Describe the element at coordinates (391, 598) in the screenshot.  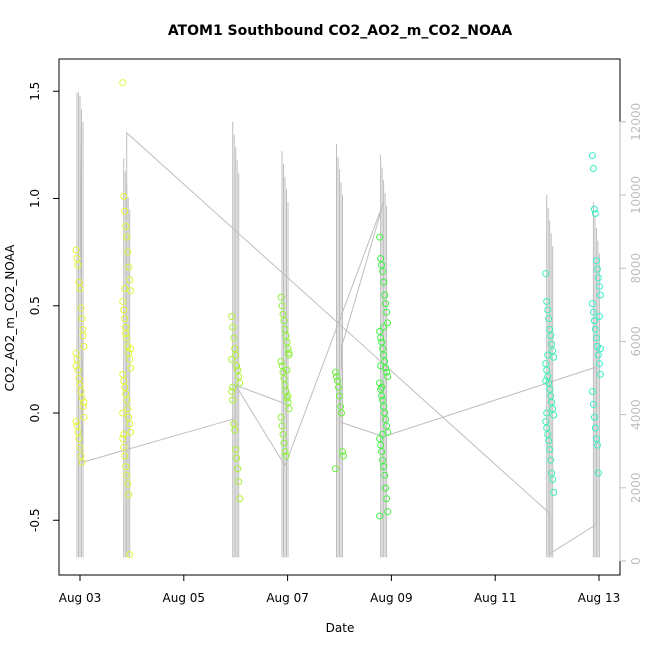
I see `x-tick-label: Aug 09` at that location.